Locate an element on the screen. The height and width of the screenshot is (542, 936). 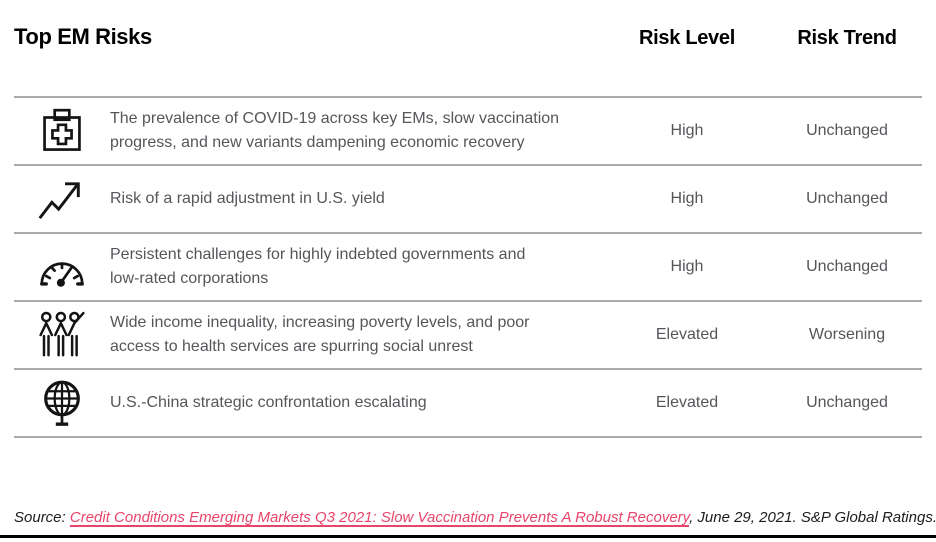
trend-up-arrow-icon is located at coordinates (62, 199).